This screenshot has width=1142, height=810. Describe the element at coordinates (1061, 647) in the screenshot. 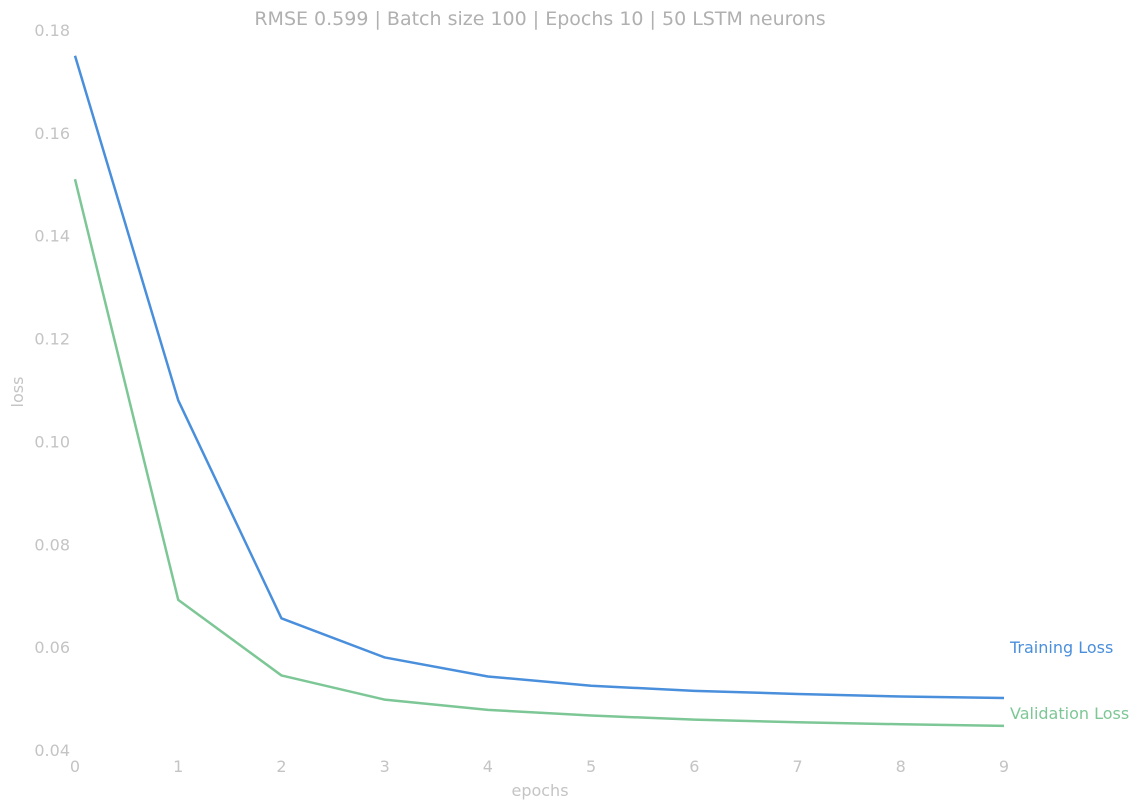

I see `series-label-training-loss: Training Loss` at that location.